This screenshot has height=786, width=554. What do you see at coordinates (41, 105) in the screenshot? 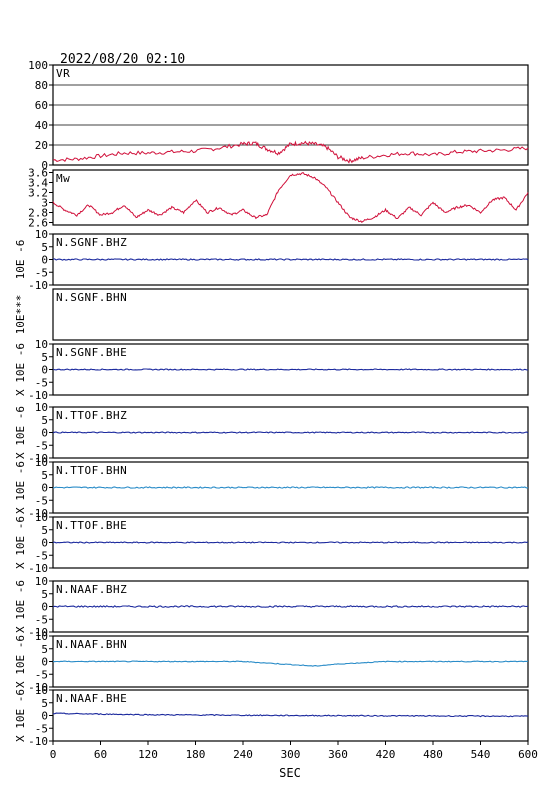
I see `y-tick-label-vr: 60` at bounding box center [41, 105].